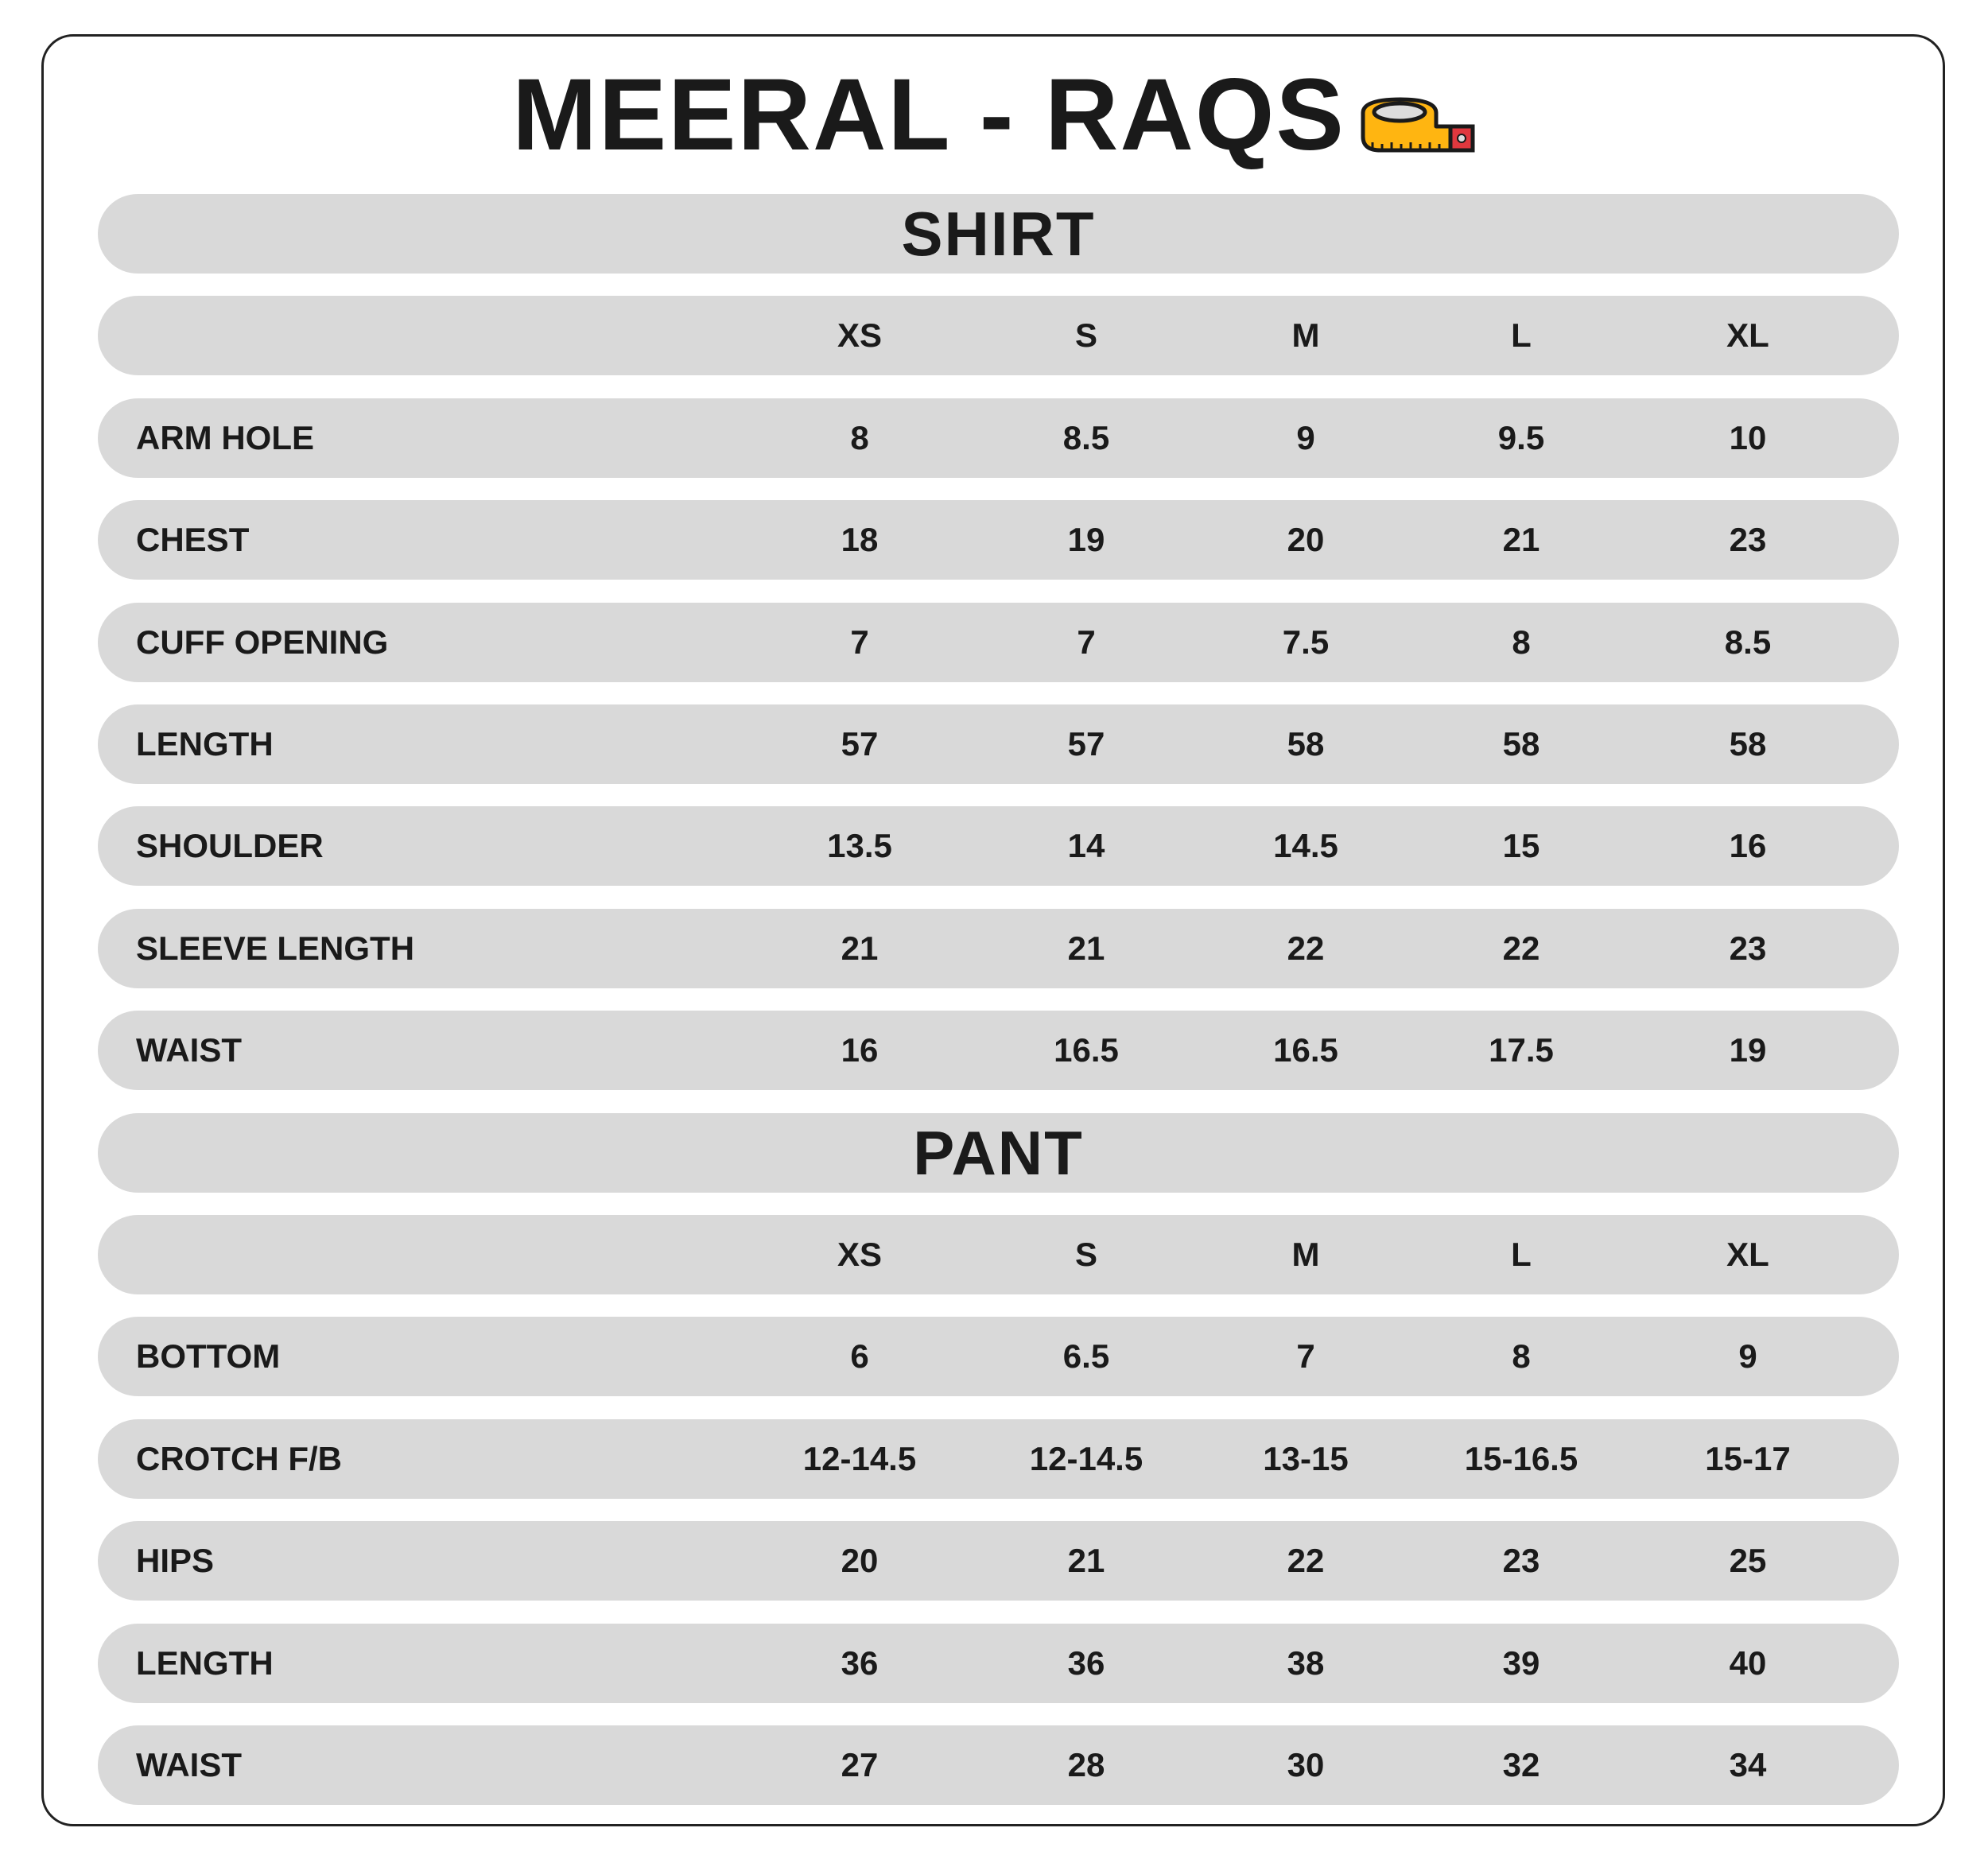  What do you see at coordinates (998, 540) in the screenshot?
I see `table-row: CHEST 18 19 20 21 23` at bounding box center [998, 540].